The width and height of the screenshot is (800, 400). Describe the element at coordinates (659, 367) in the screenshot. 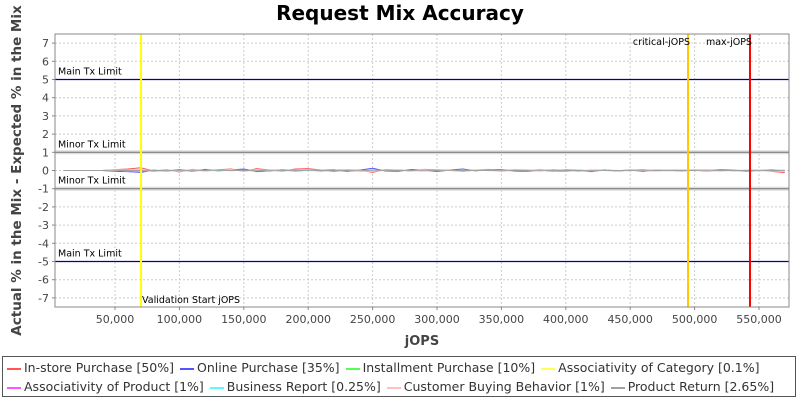

I see `legend-label: Associativity of Category [0.1%]` at that location.